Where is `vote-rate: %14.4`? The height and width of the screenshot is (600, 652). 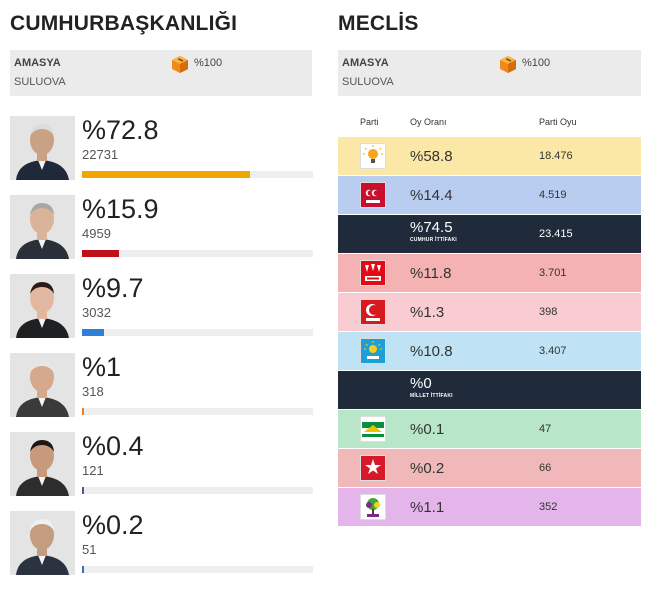
vote-rate: %14.4 is located at coordinates (431, 195).